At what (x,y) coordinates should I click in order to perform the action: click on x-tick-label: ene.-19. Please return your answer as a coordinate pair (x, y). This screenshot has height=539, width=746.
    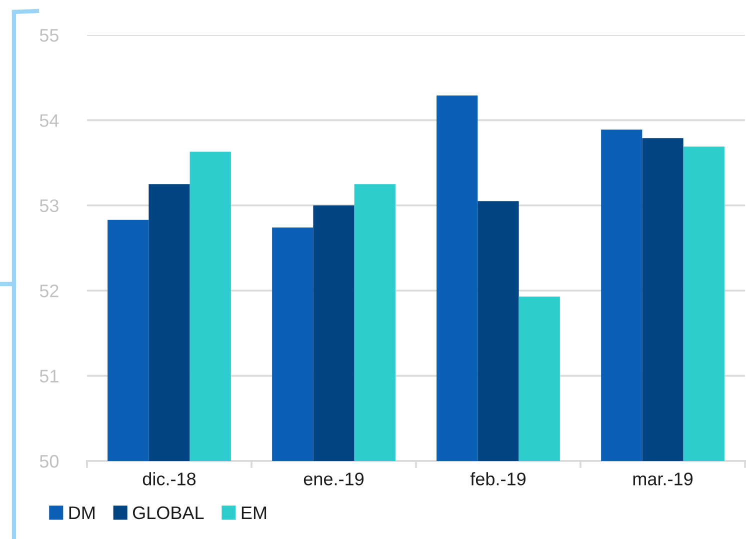
    Looking at the image, I should click on (334, 479).